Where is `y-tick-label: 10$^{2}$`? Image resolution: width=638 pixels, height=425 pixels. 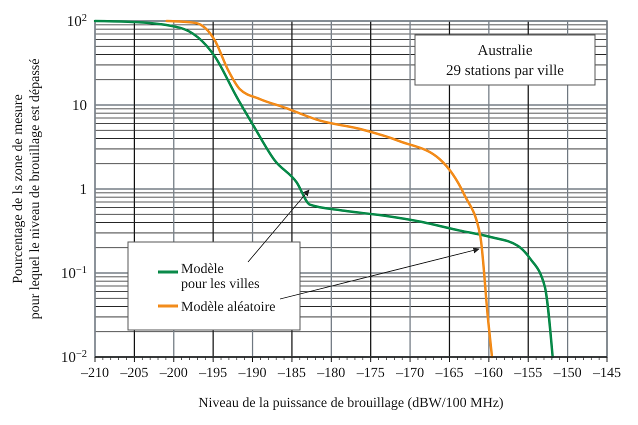
y-tick-label: 10$^{2}$ is located at coordinates (76, 21).